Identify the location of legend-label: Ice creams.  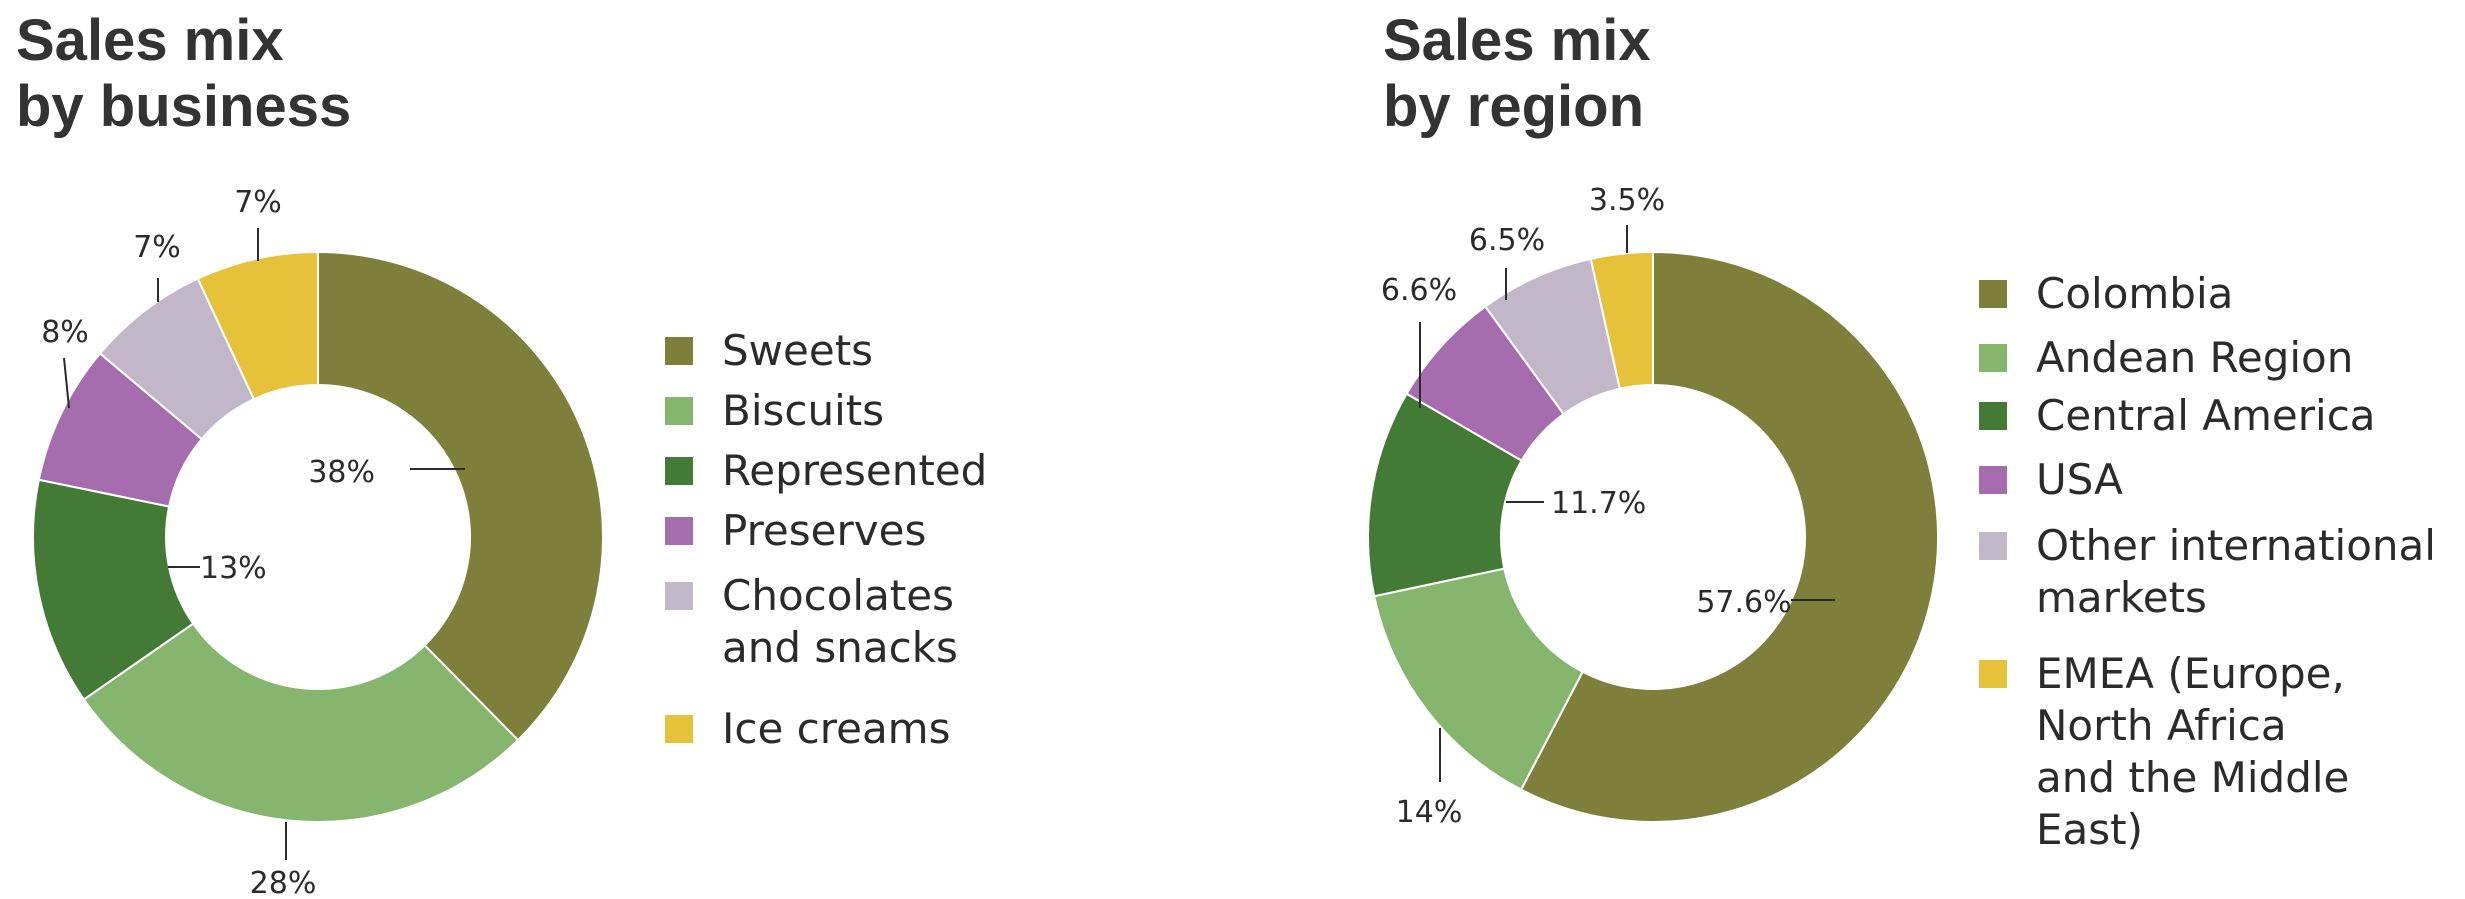
(836, 729).